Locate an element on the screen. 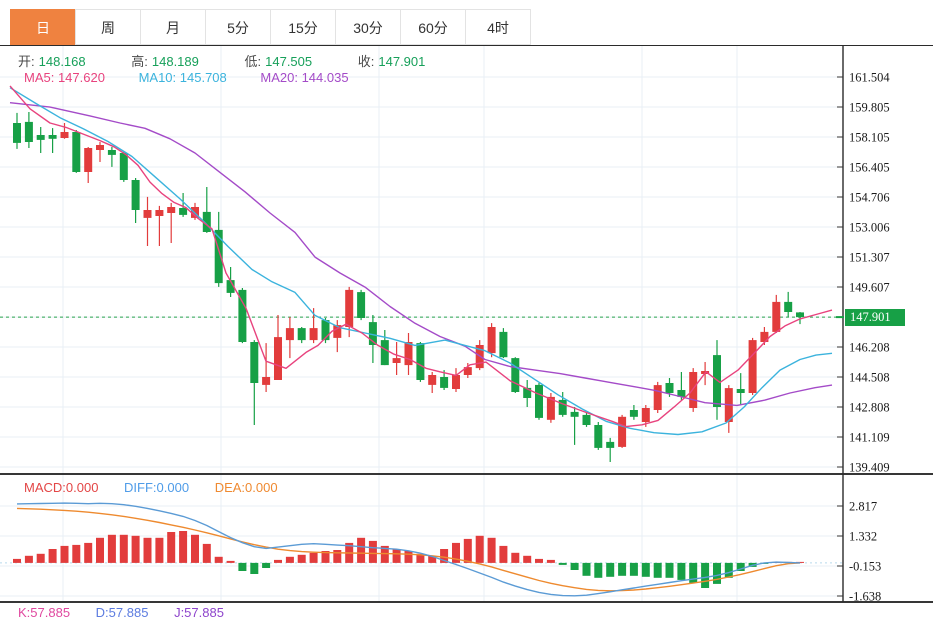  diff-value: DIFF:0.000 is located at coordinates (157, 487).